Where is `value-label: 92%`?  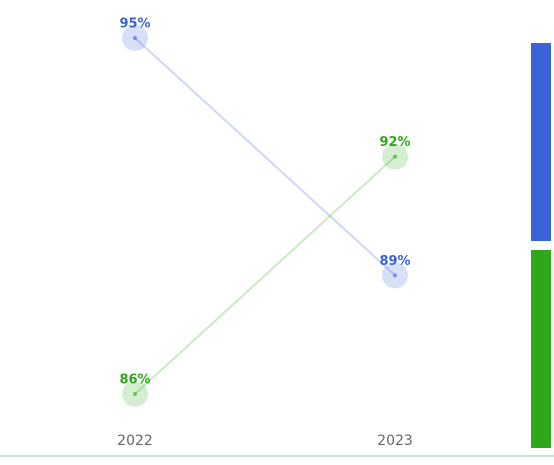
value-label: 92% is located at coordinates (394, 142).